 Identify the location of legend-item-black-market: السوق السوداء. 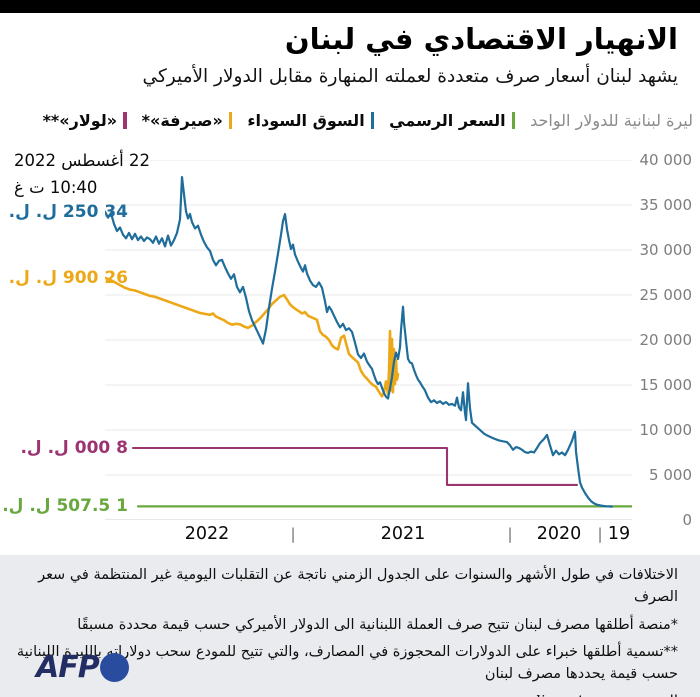
(311, 120).